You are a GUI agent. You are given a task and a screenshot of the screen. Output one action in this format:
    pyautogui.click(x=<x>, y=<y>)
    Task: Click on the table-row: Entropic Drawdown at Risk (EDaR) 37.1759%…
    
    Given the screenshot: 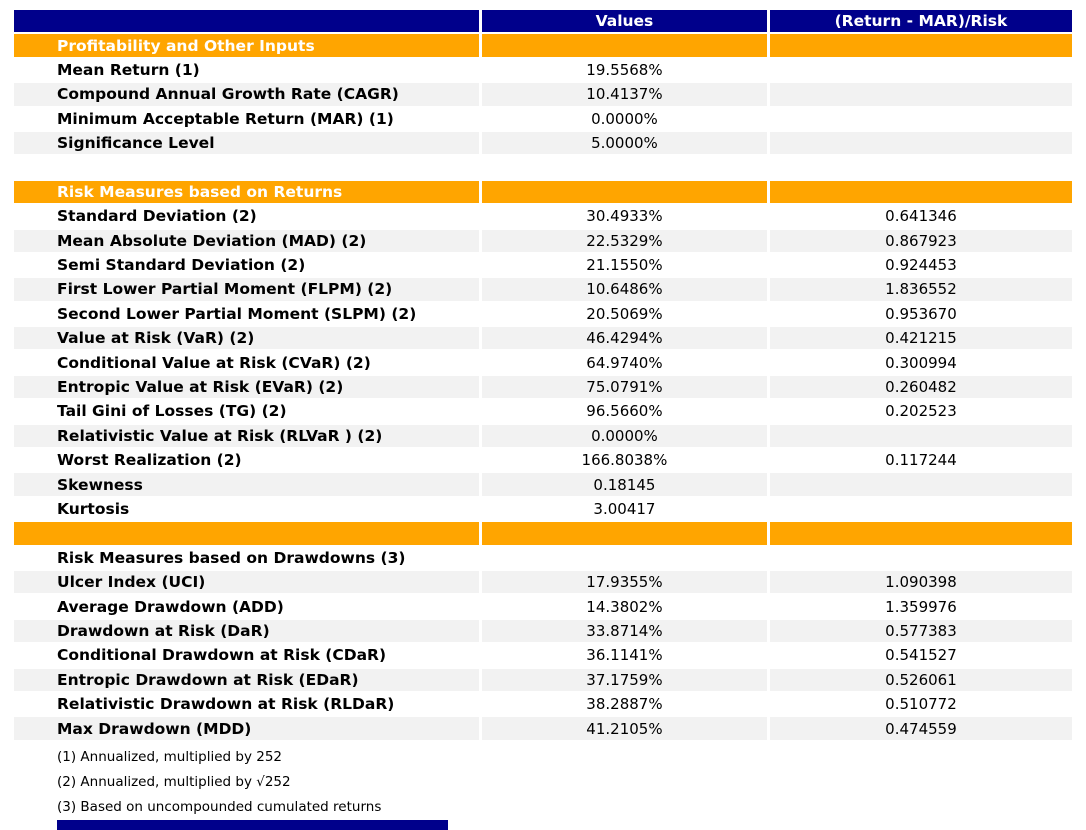 What is the action you would take?
    pyautogui.click(x=543, y=680)
    